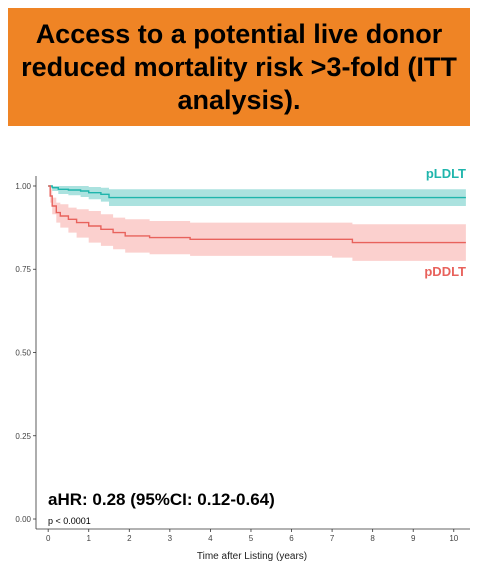 Image resolution: width=498 pixels, height=581 pixels. Describe the element at coordinates (69, 521) in the screenshot. I see `p-value-annotation: p < 0.0001` at that location.